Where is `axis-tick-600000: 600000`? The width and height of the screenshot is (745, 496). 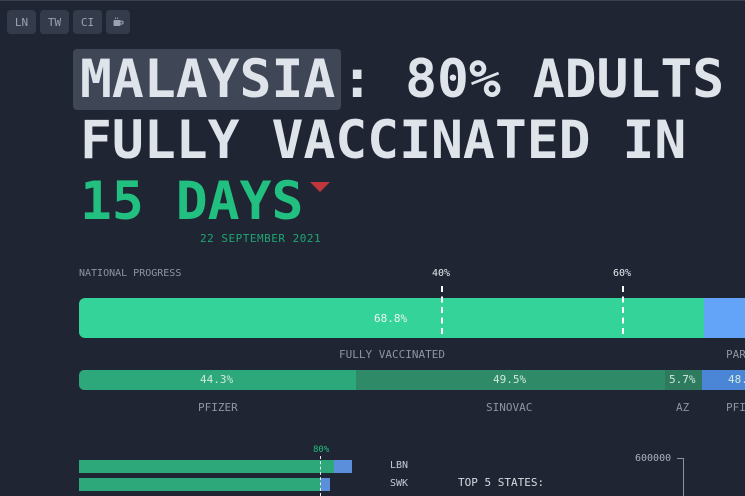 axis-tick-600000: 600000 is located at coordinates (653, 458).